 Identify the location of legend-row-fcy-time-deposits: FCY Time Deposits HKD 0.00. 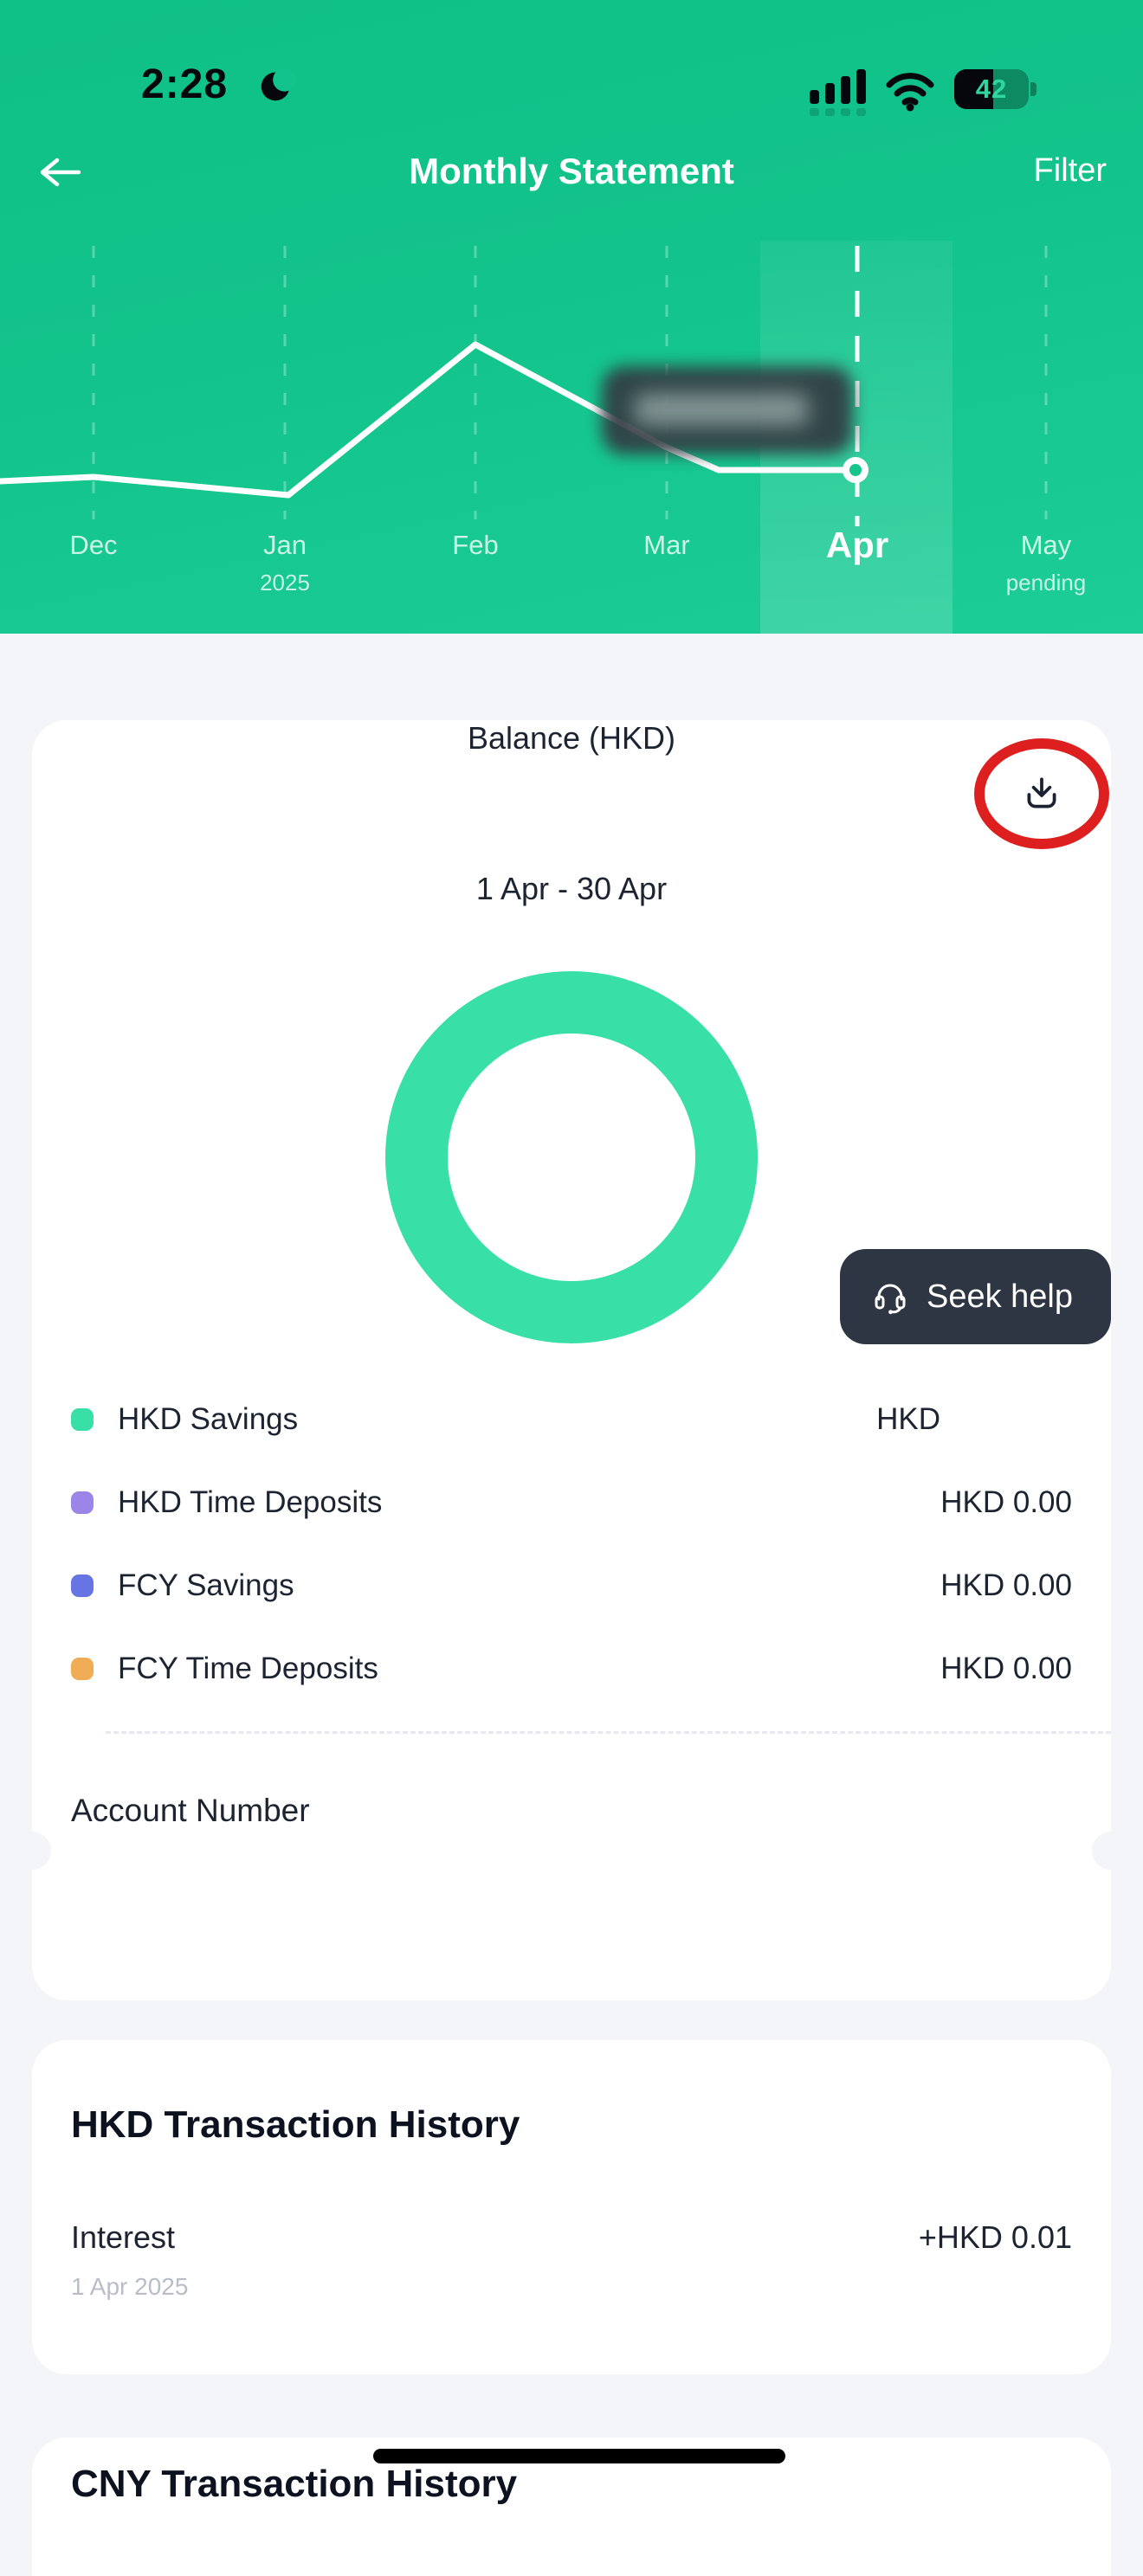
(571, 1669).